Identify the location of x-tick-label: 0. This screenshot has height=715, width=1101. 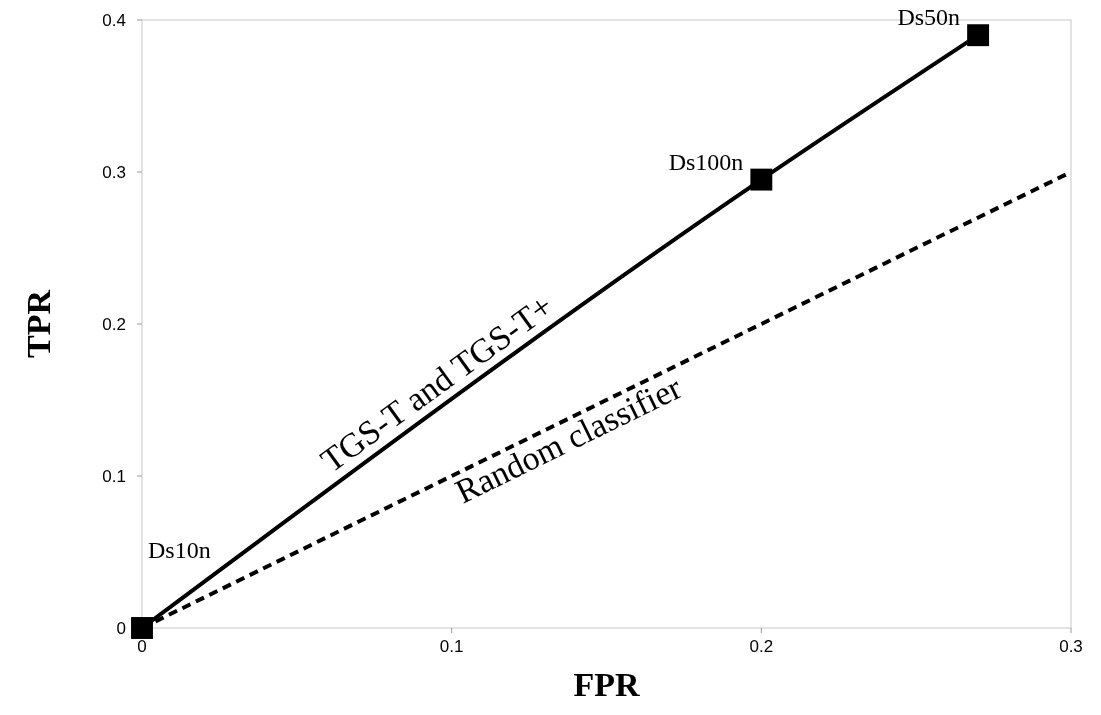
(142, 646).